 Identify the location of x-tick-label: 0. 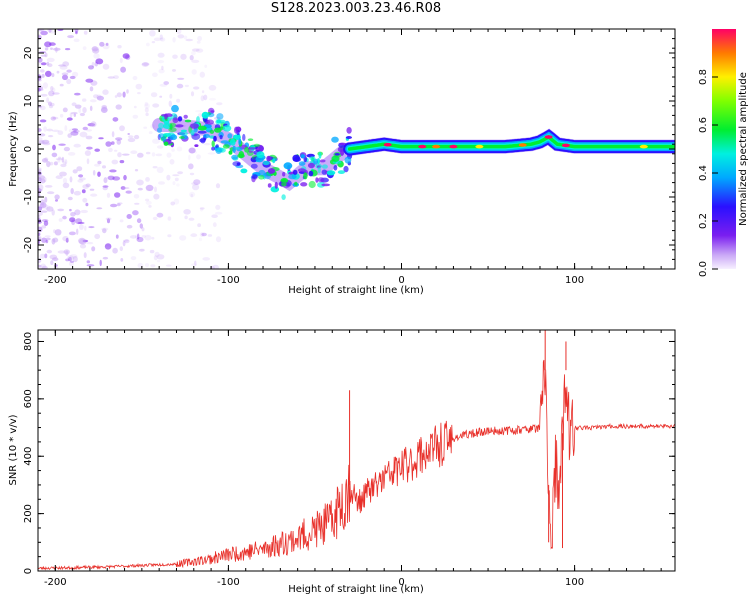
(401, 280).